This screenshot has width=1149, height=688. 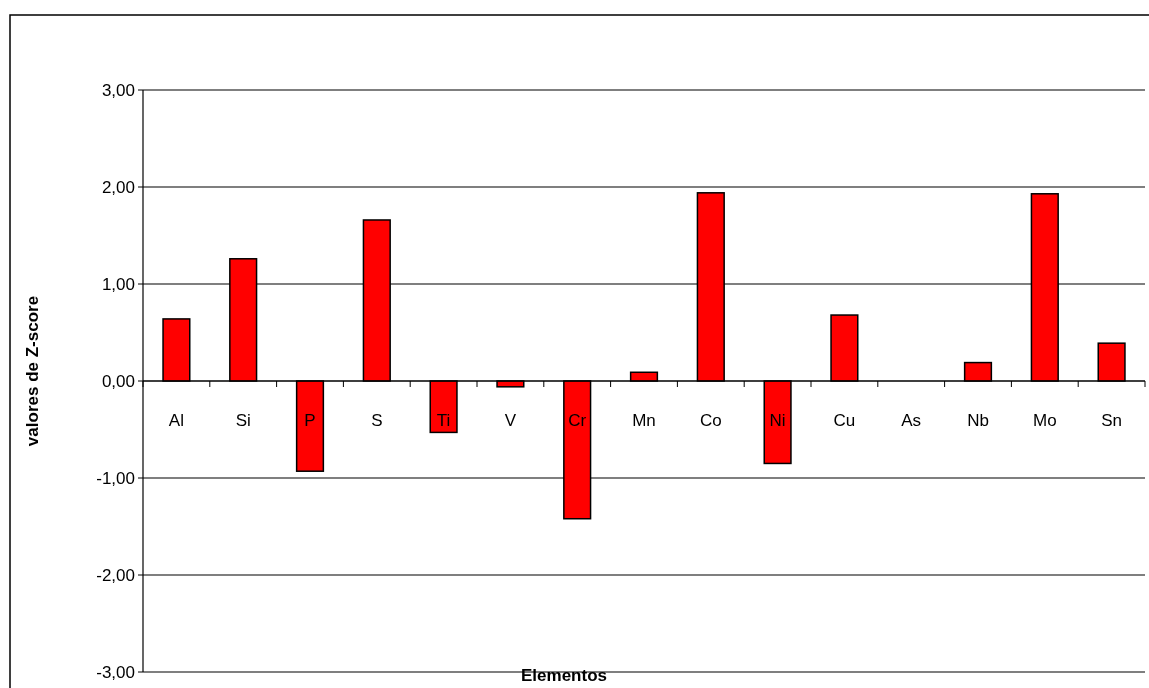 I want to click on y-tick-label: -3,00, so click(x=115, y=672).